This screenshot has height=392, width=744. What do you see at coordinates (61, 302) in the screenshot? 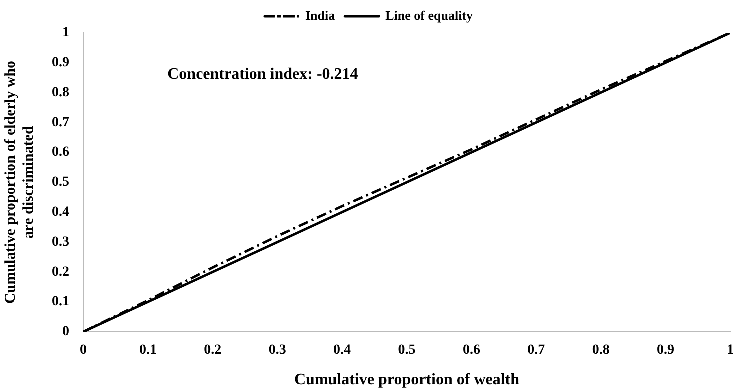
I see `y-tick-label: 0.1` at bounding box center [61, 302].